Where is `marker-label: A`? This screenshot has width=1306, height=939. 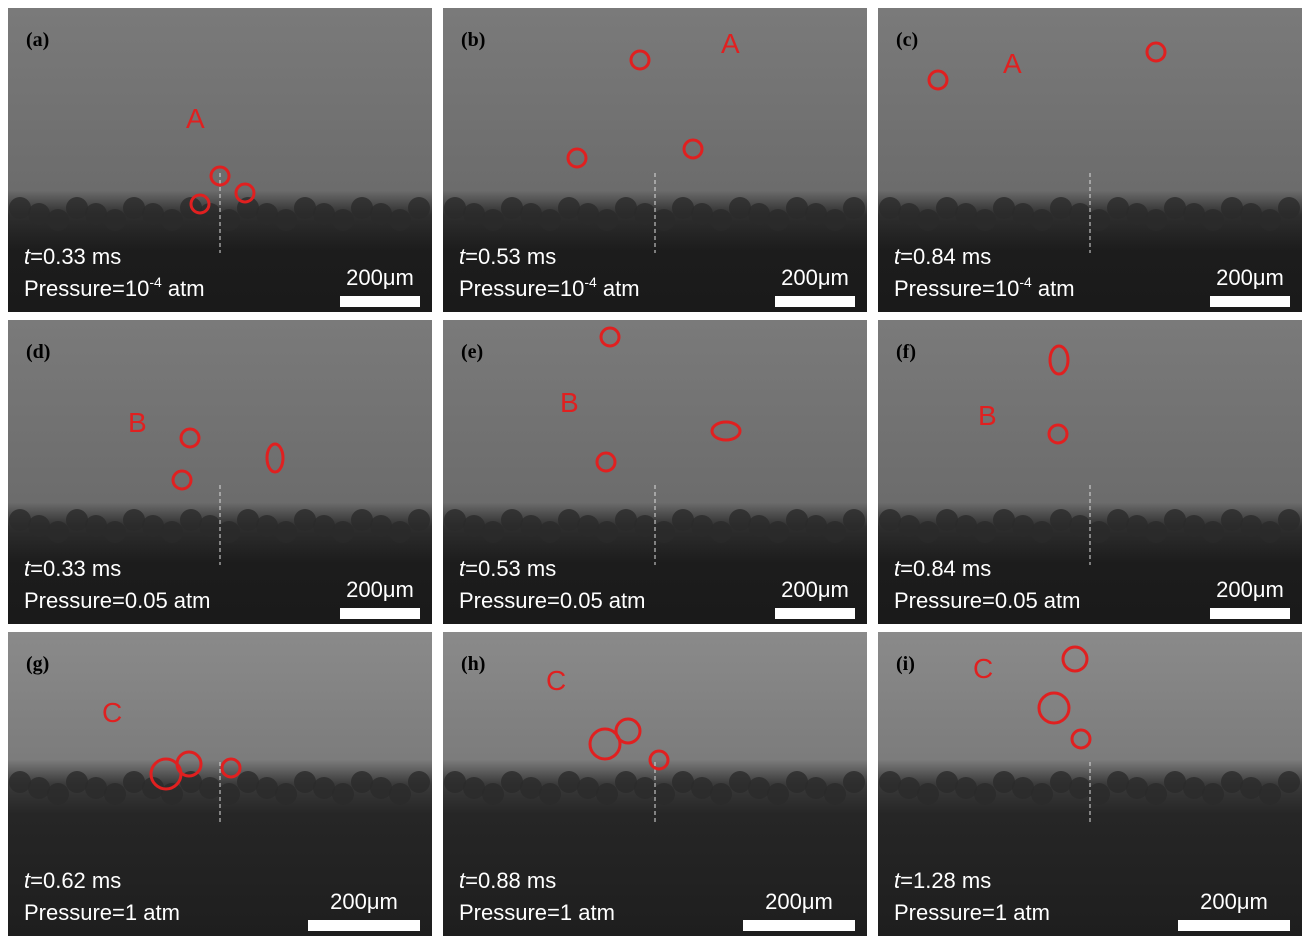 marker-label: A is located at coordinates (730, 43).